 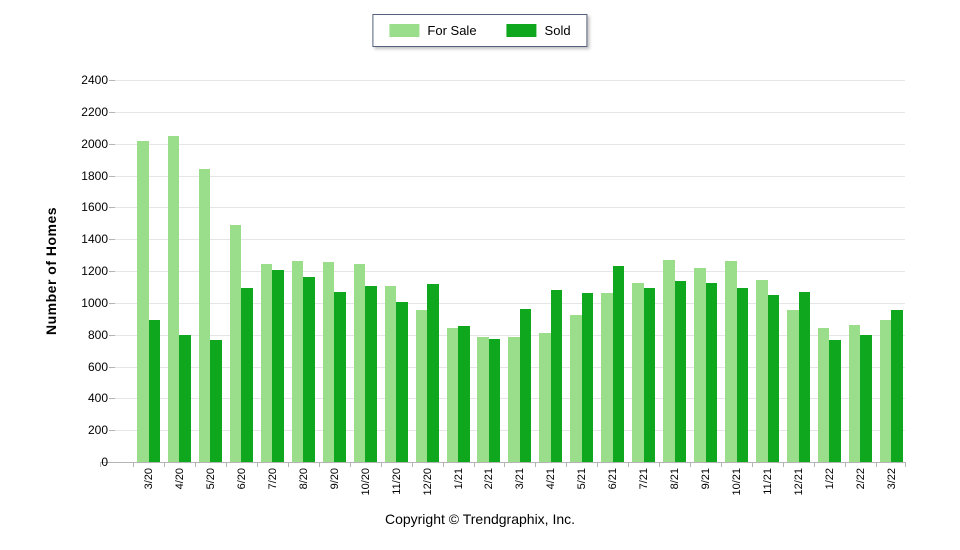 What do you see at coordinates (334, 479) in the screenshot?
I see `x-tick-label: 9/20` at bounding box center [334, 479].